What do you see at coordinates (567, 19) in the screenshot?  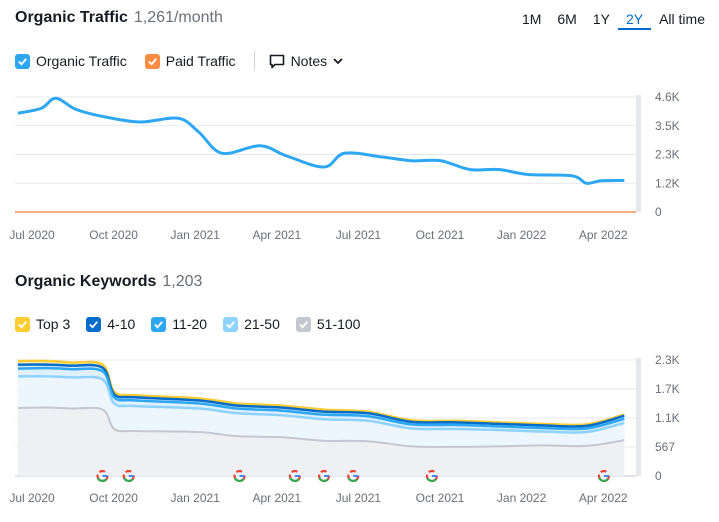 I see `period-6m: 6M` at bounding box center [567, 19].